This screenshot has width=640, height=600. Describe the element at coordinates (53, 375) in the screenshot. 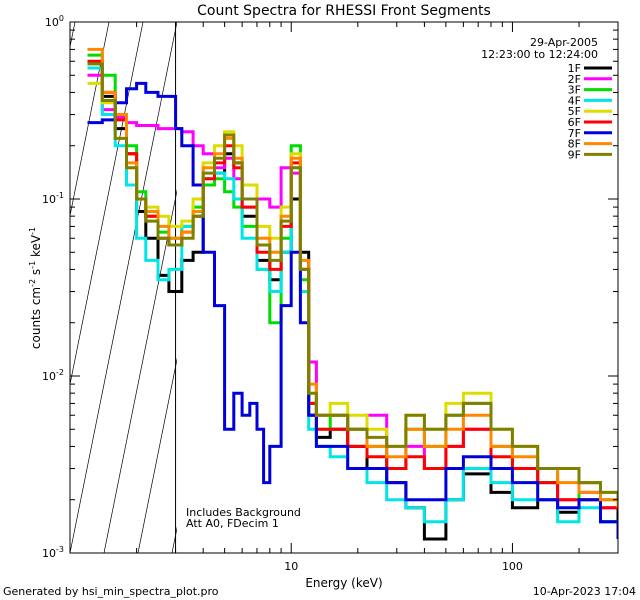

I see `y-tick-label-2: 10⁻²` at that location.